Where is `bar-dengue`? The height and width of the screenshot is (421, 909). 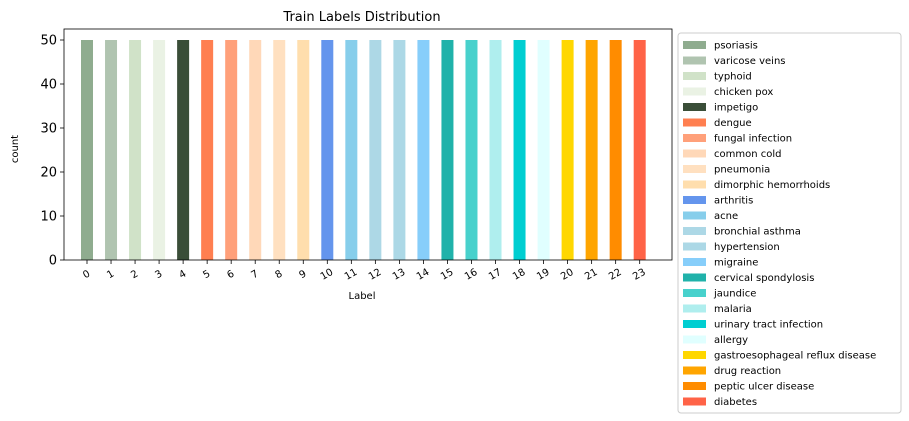 bar-dengue is located at coordinates (207, 150).